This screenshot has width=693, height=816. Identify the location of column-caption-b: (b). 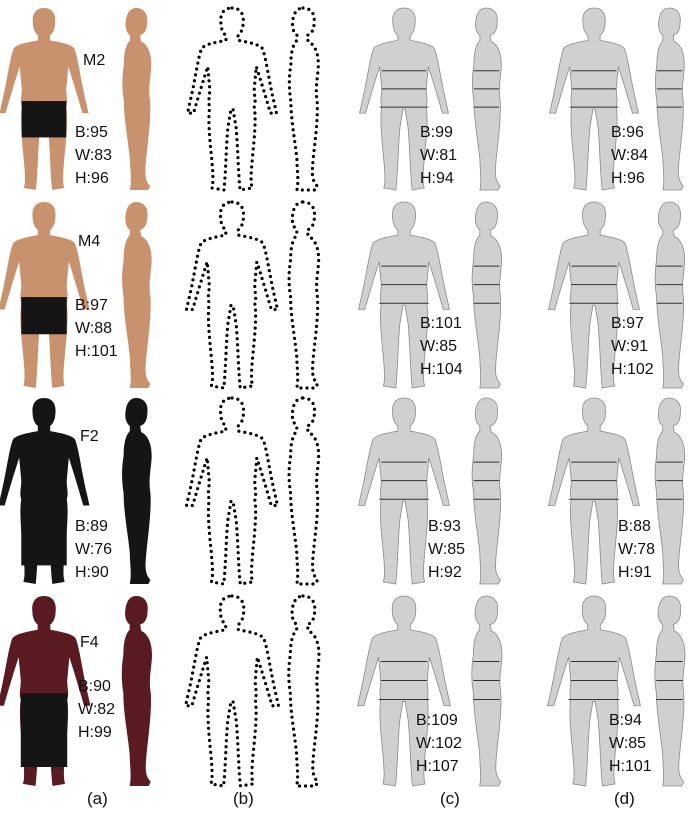
(243, 798).